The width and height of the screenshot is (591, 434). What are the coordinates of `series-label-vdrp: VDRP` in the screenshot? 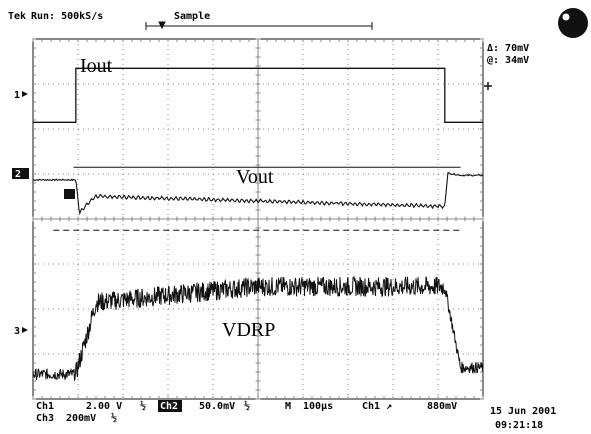 It's located at (248, 330).